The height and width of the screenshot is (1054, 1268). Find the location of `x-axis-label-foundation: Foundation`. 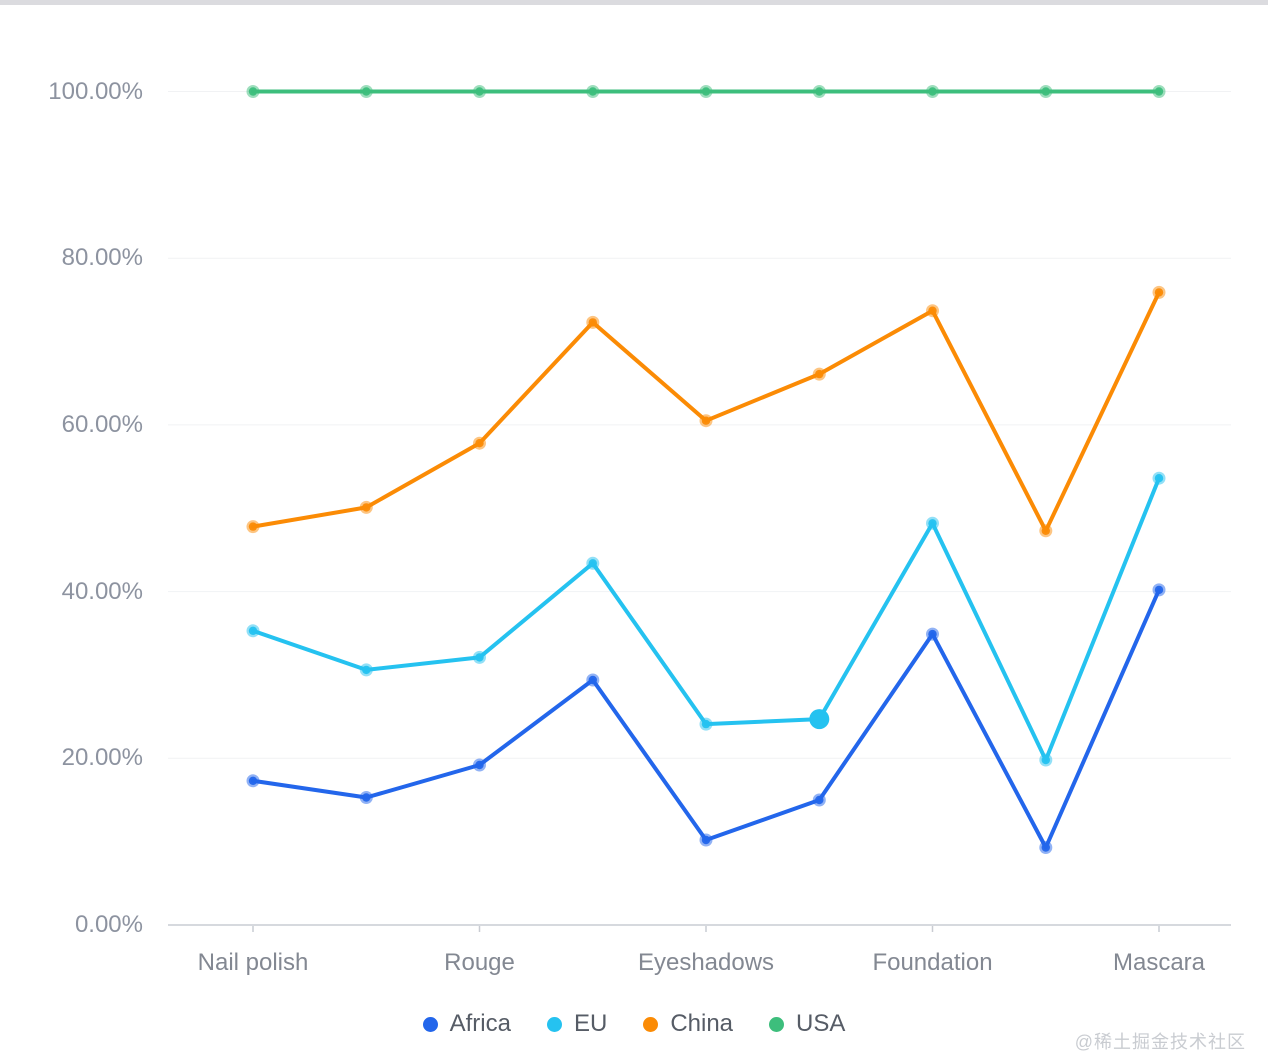

x-axis-label-foundation: Foundation is located at coordinates (932, 962).